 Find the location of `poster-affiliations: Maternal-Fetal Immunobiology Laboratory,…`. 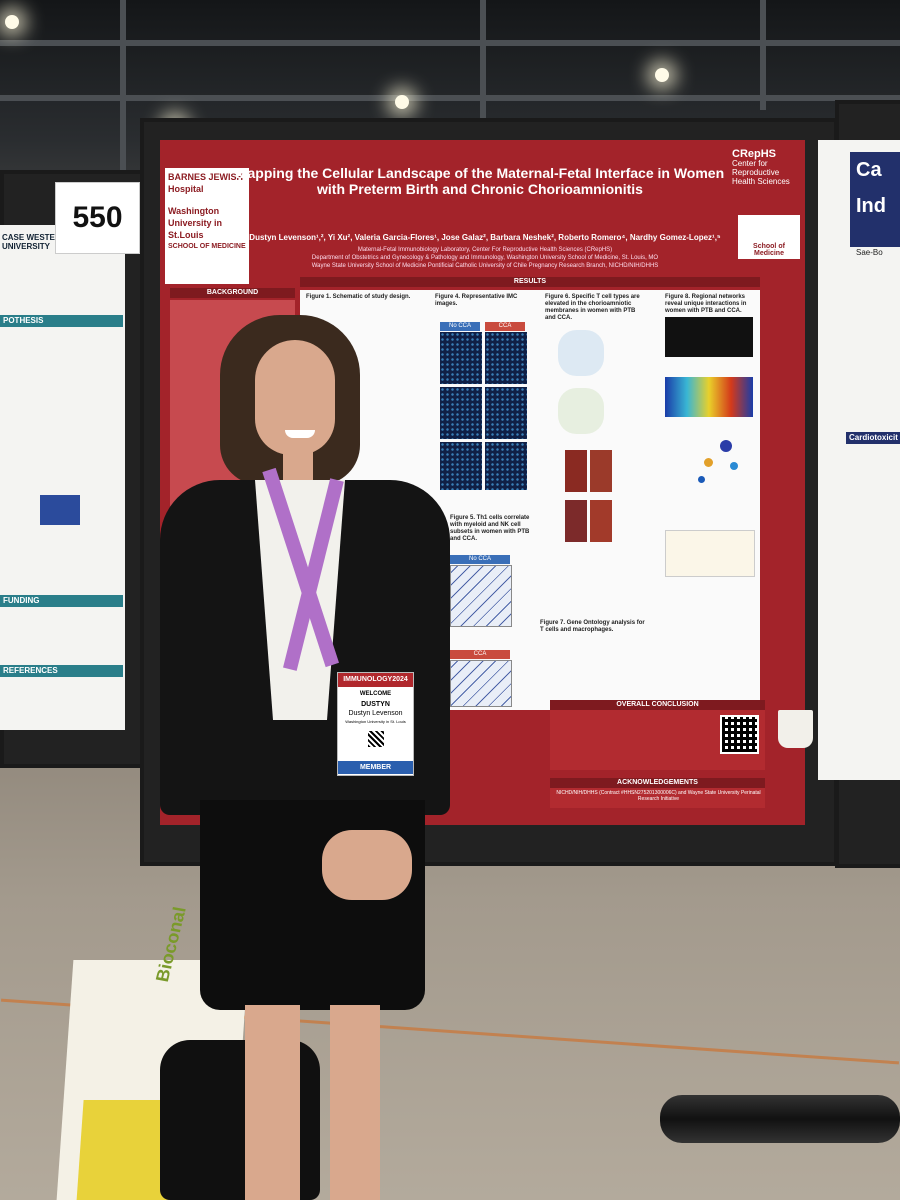

poster-affiliations: Maternal-Fetal Immunobiology Laboratory,… is located at coordinates (485, 258).